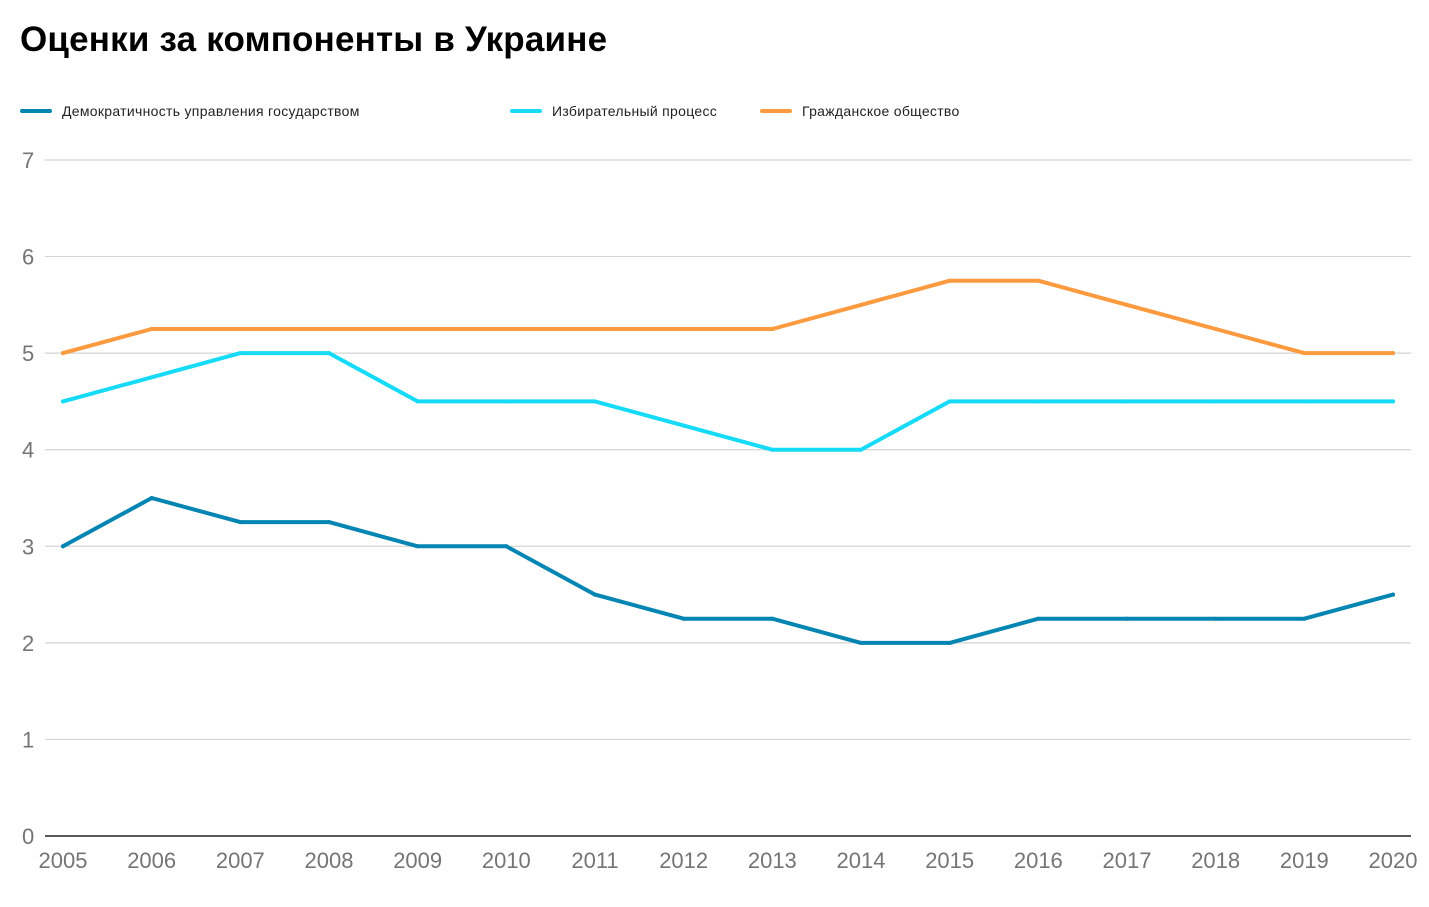 The height and width of the screenshot is (907, 1429). Describe the element at coordinates (211, 111) in the screenshot. I see `legend-label-governance: Демократичность управления государством` at that location.